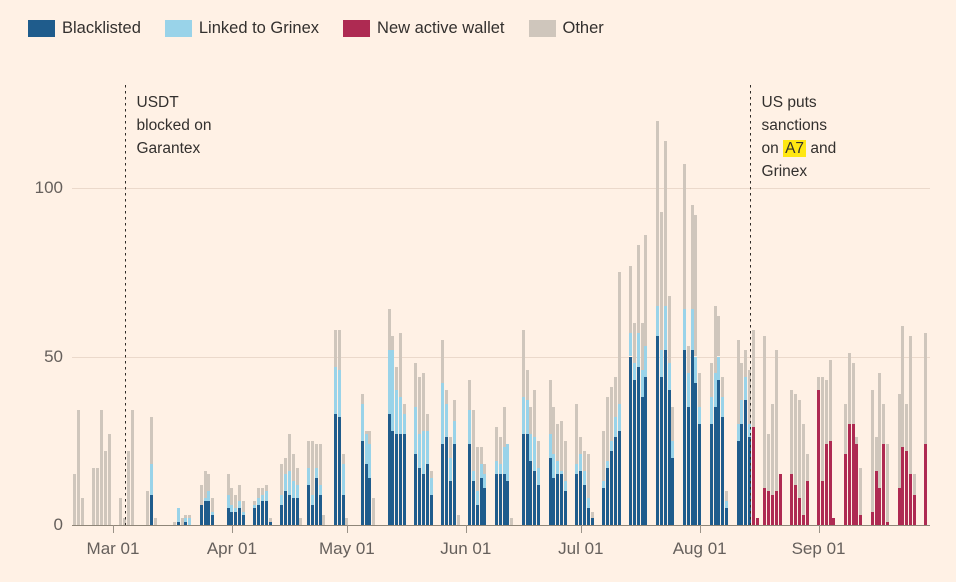  What do you see at coordinates (581, 548) in the screenshot?
I see `x-tick-label: Jul 01` at bounding box center [581, 548].